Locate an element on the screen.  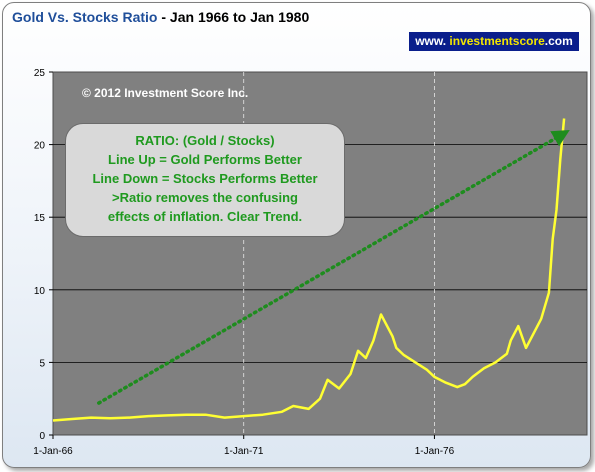
y-tick-label: 15 is located at coordinates (40, 218).